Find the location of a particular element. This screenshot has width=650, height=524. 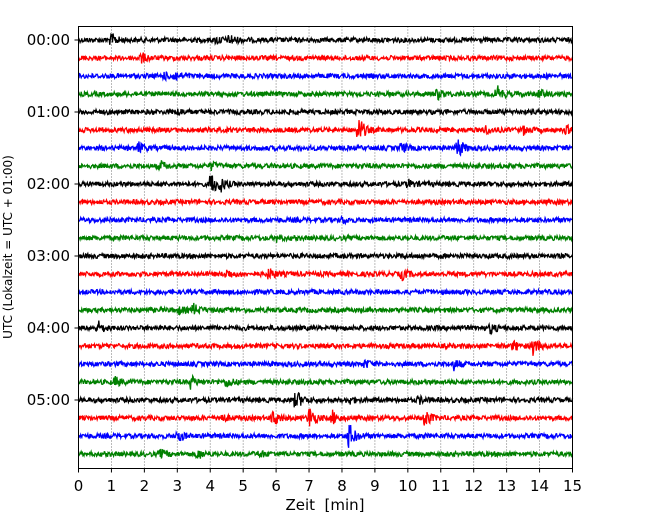

y-tick-label: 04:00 is located at coordinates (48, 328).